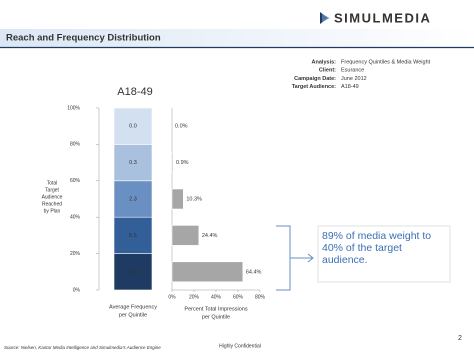 The height and width of the screenshot is (355, 474). I want to click on info-key: Analysis:, so click(324, 62).